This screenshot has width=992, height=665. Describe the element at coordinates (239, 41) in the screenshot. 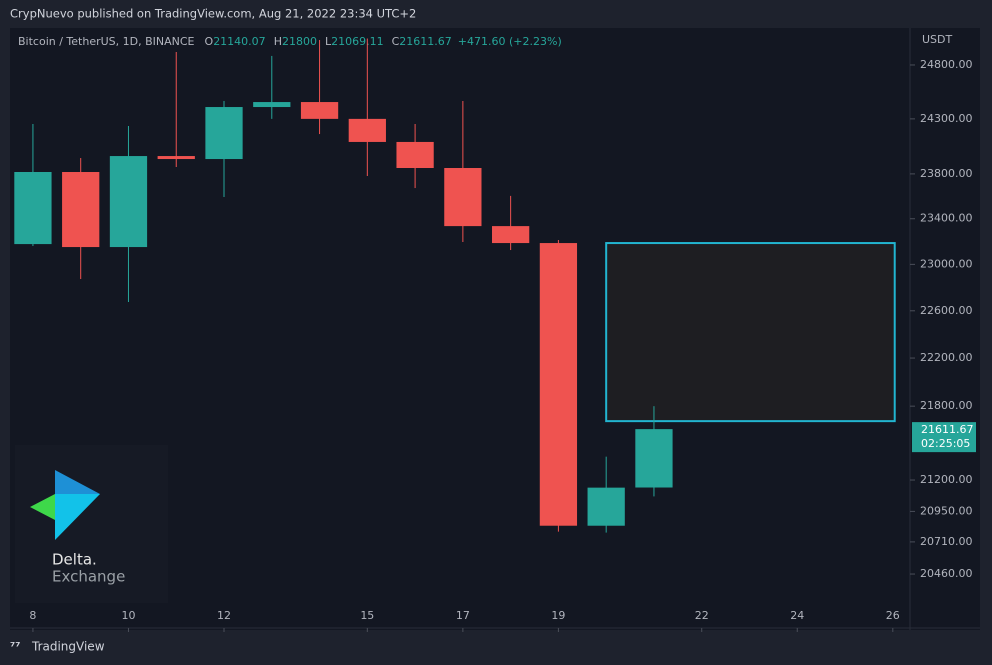

I see `legend-open: 21140.07` at that location.